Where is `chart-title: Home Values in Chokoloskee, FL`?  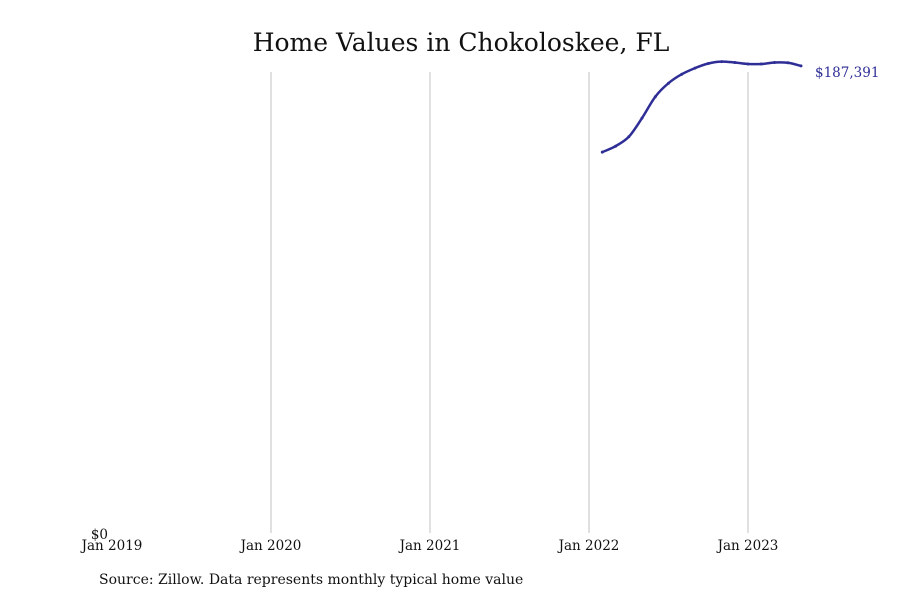 chart-title: Home Values in Chokoloskee, FL is located at coordinates (461, 42).